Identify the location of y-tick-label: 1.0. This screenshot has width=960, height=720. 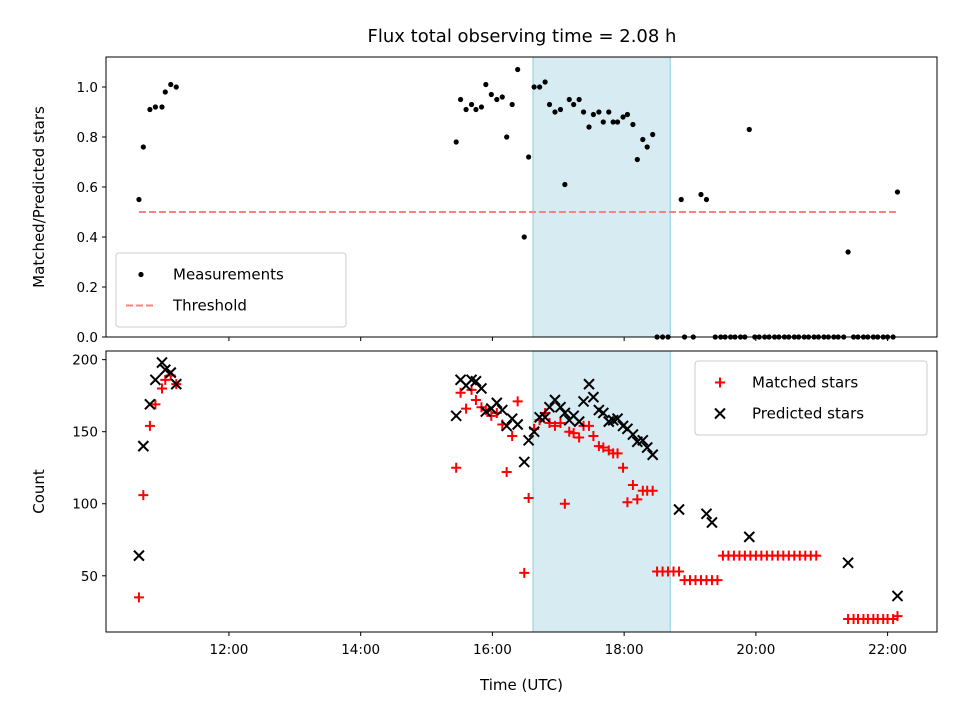
(87, 88).